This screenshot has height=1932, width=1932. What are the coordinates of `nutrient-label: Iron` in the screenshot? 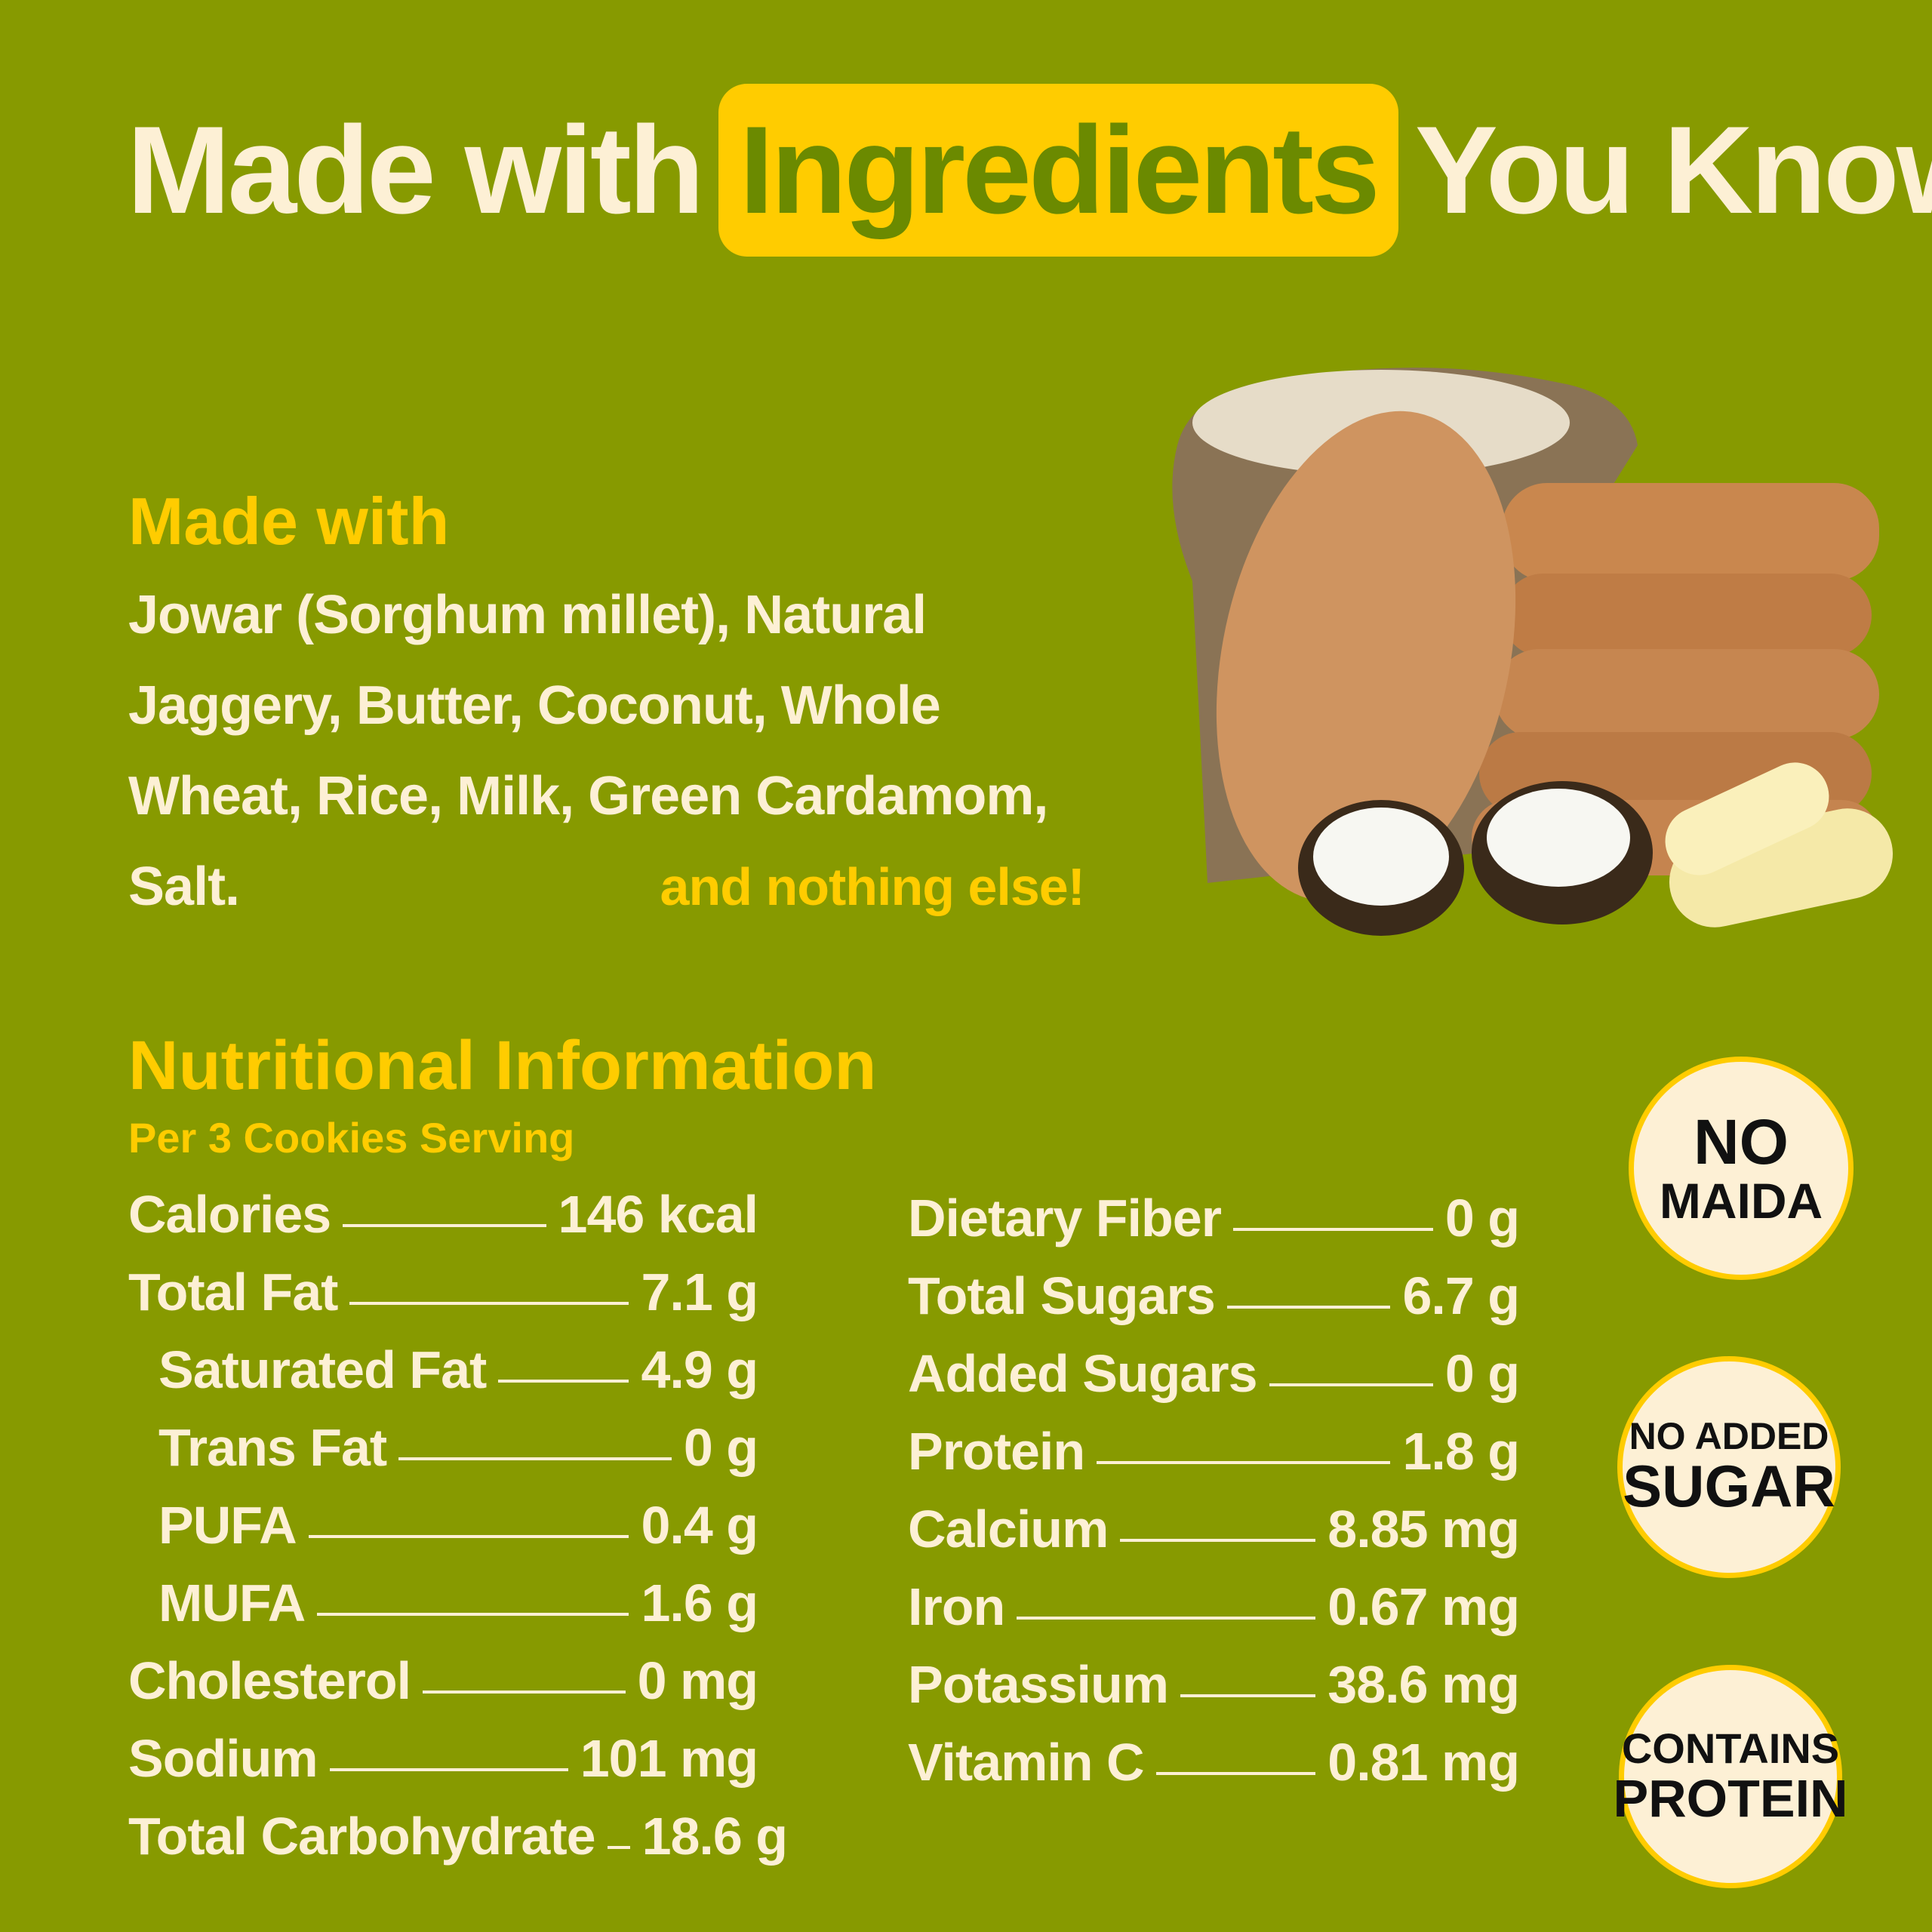 It's located at (956, 1606).